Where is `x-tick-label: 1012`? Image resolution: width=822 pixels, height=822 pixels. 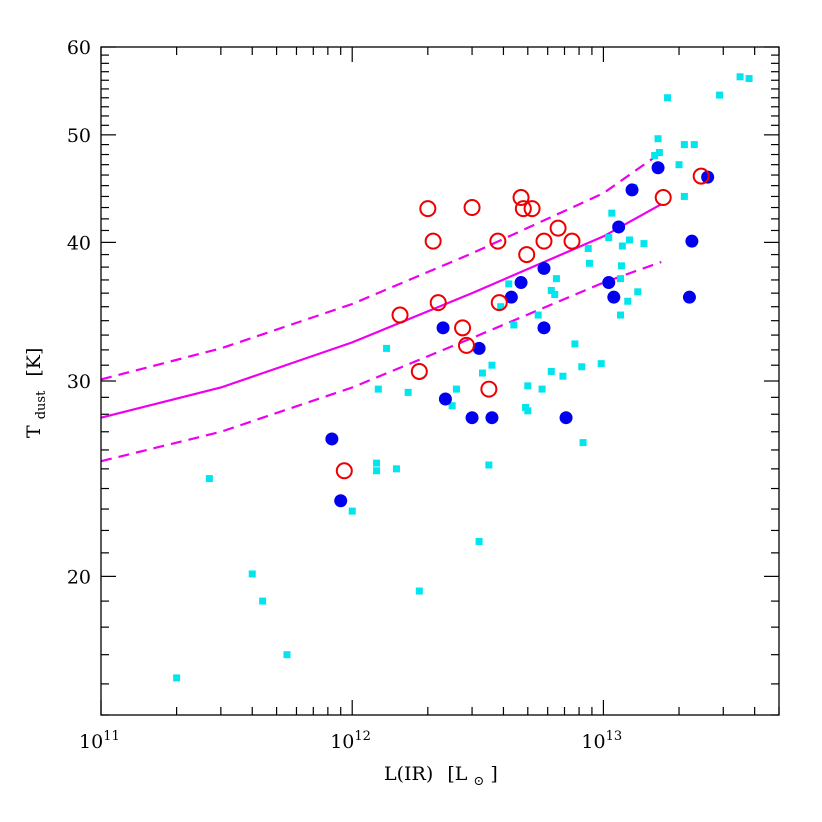
x-tick-label: 1012 is located at coordinates (350, 741).